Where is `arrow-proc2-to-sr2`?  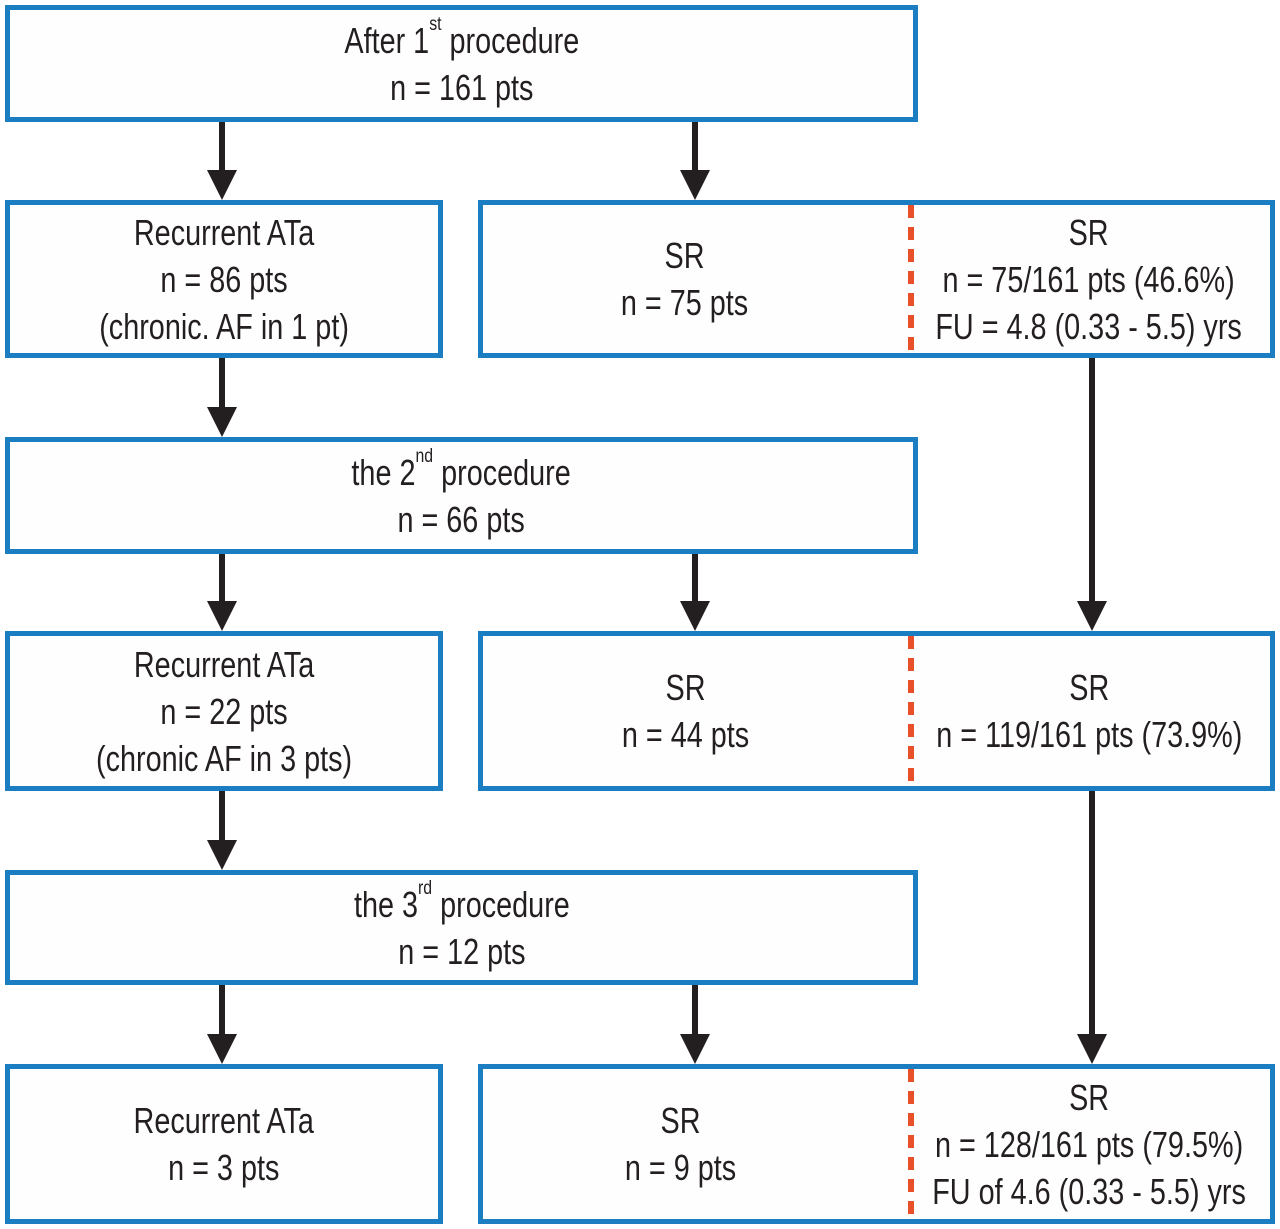
arrow-proc2-to-sr2 is located at coordinates (695, 592).